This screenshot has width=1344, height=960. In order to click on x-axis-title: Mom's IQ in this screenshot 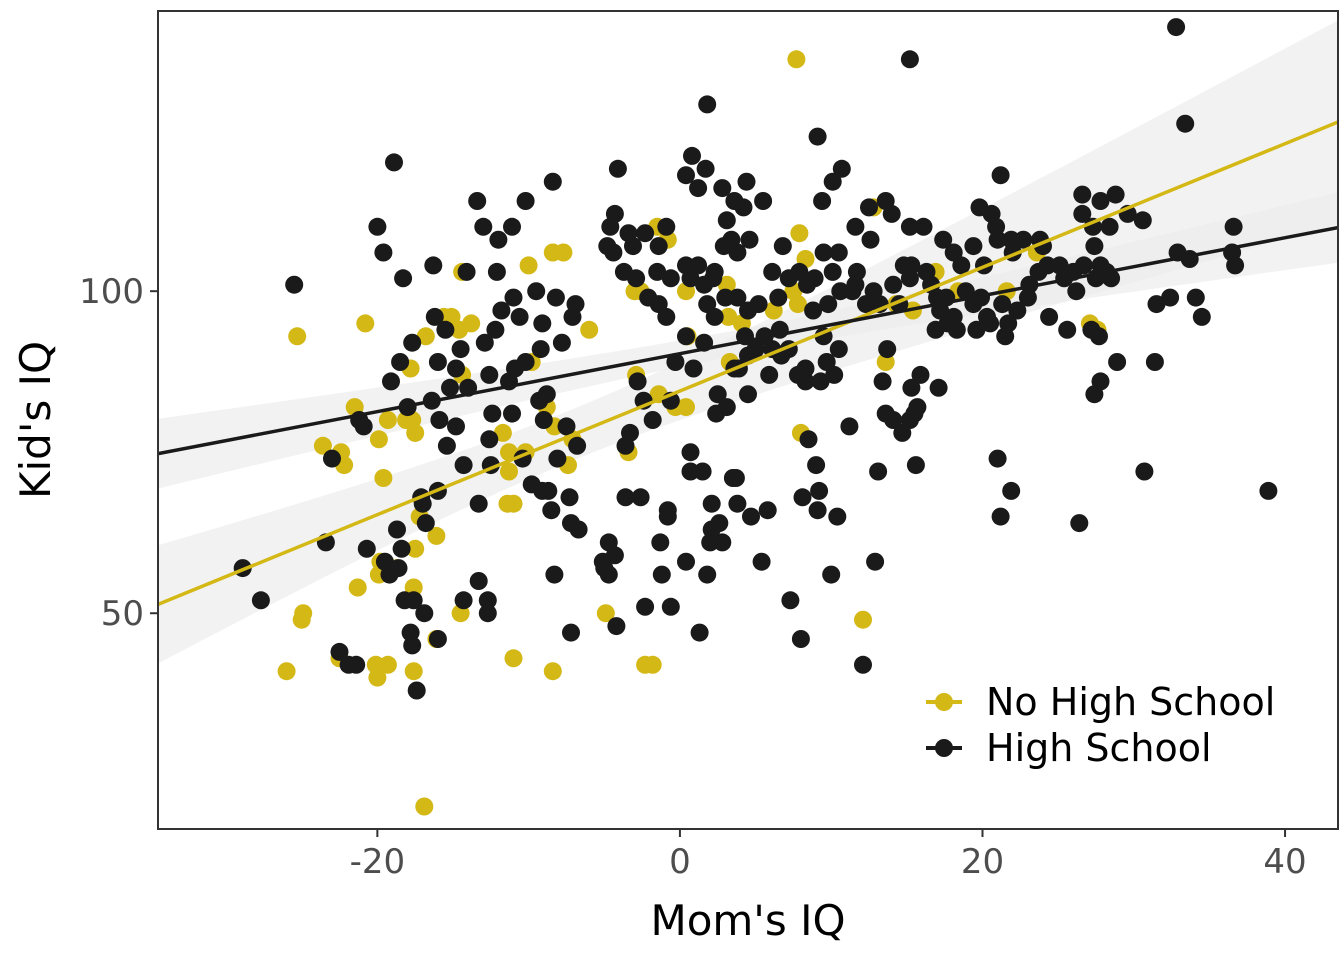, I will do `click(747, 920)`.